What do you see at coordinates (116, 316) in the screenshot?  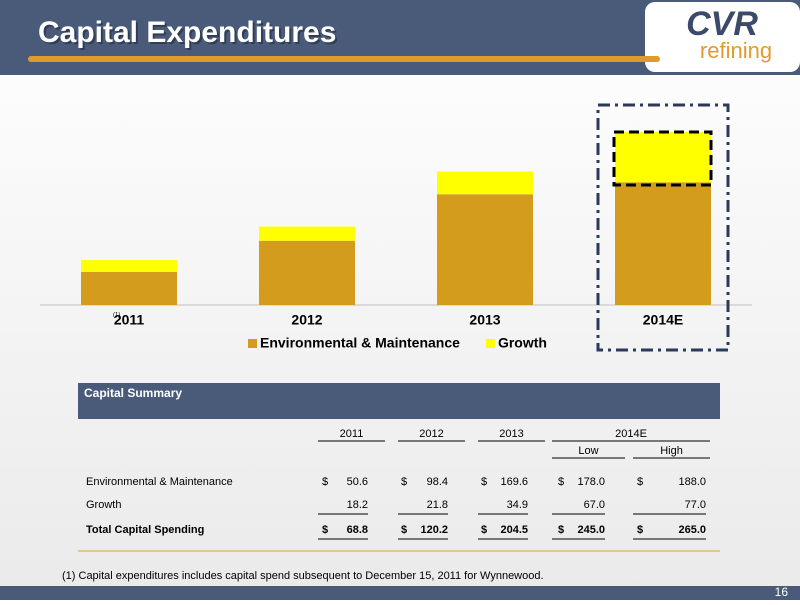 I see `footnote-marker: (1)` at bounding box center [116, 316].